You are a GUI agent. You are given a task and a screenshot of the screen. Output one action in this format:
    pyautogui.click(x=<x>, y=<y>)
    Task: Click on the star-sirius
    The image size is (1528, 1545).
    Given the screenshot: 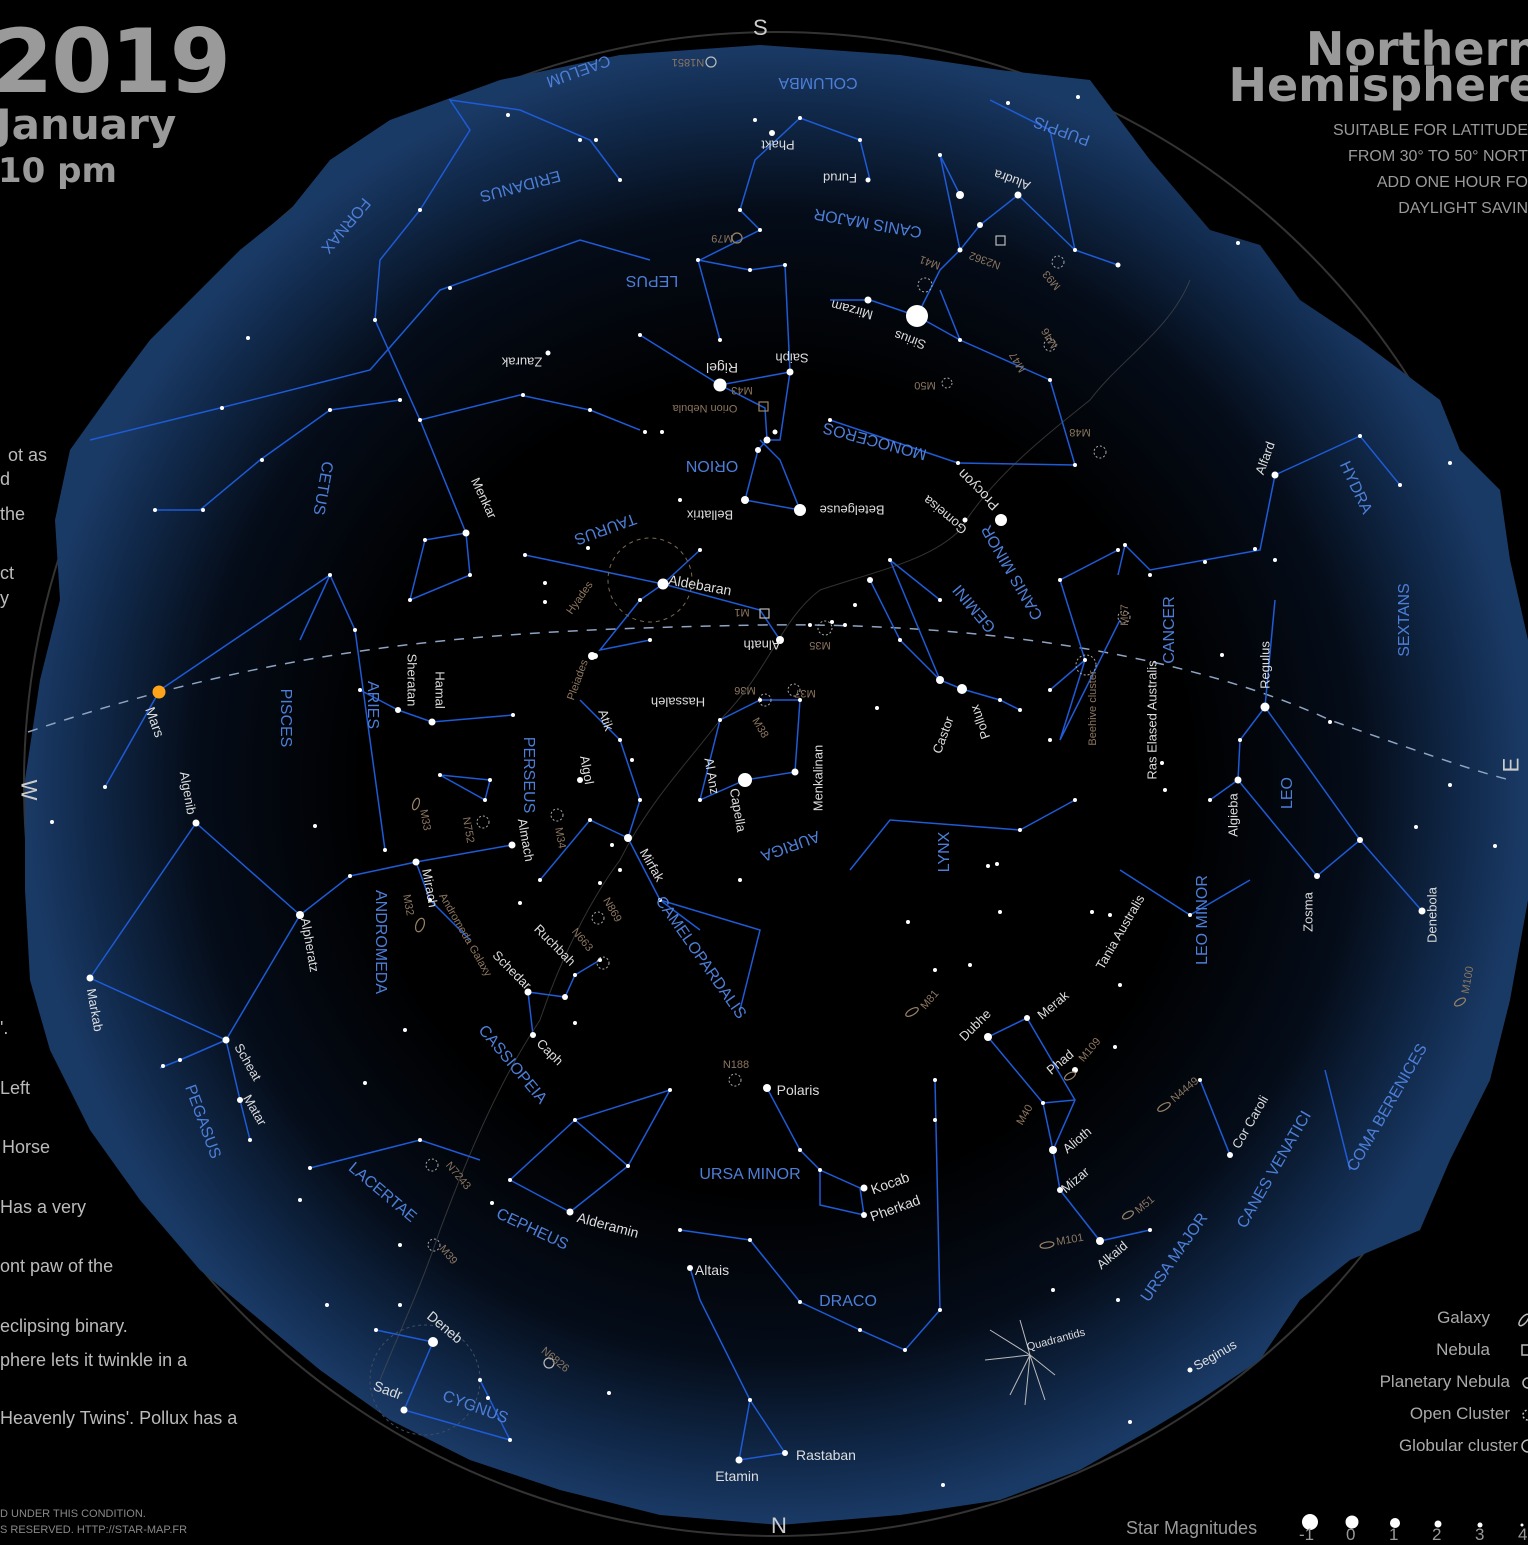 What is the action you would take?
    pyautogui.click(x=917, y=316)
    